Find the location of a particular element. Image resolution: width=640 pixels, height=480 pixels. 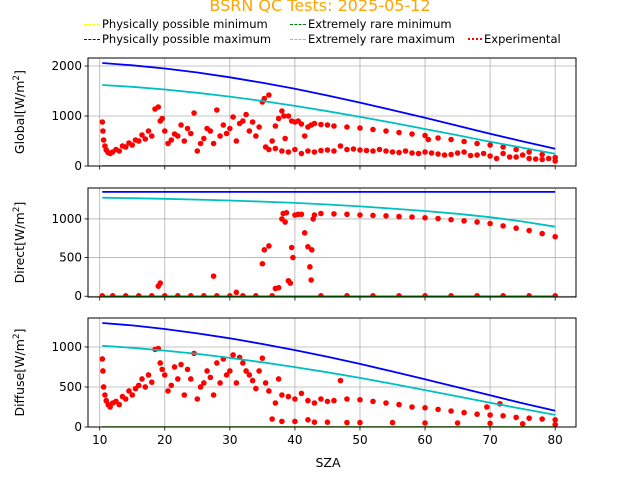

legend-item-experimental: Experimental is located at coordinates (514, 39).